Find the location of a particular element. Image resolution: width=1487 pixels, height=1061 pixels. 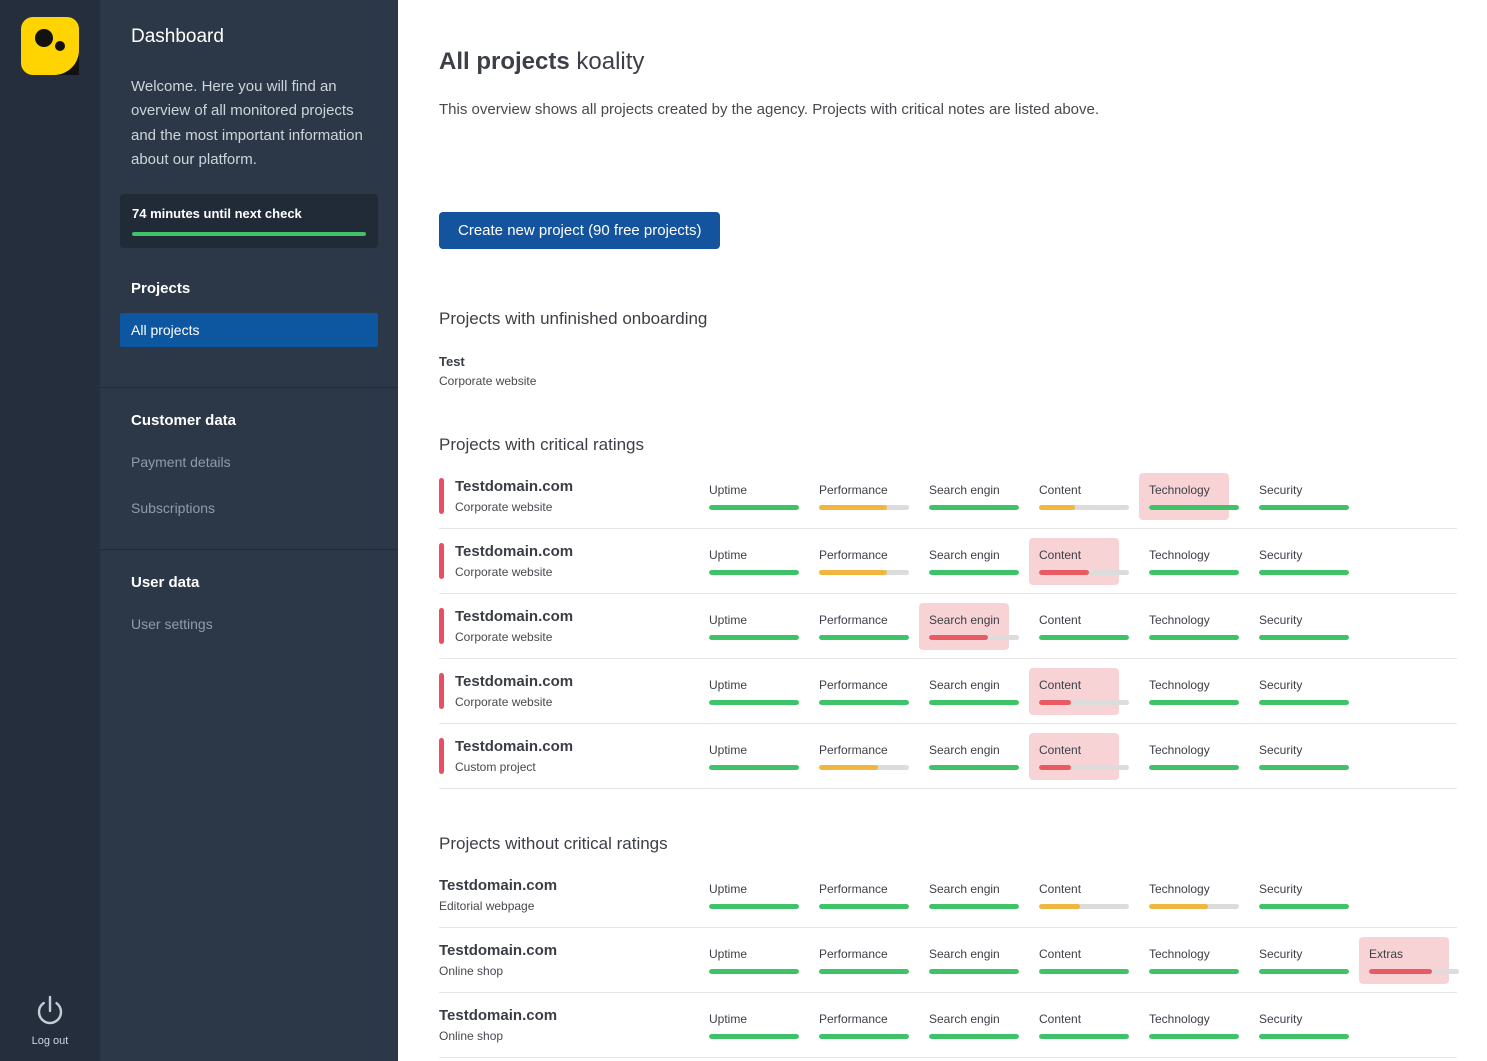

logout-button: Log out is located at coordinates (50, 1019).